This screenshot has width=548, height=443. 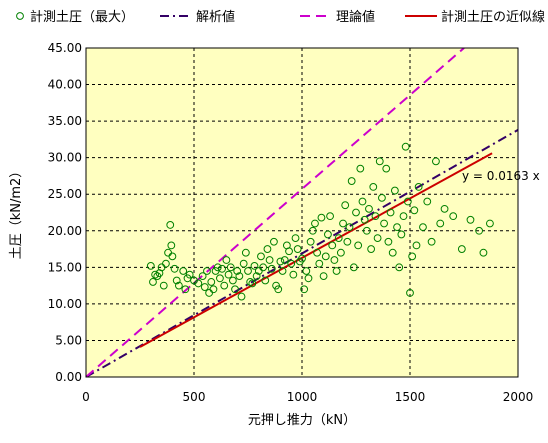 I want to click on x-tick-label: 0, so click(x=86, y=397).